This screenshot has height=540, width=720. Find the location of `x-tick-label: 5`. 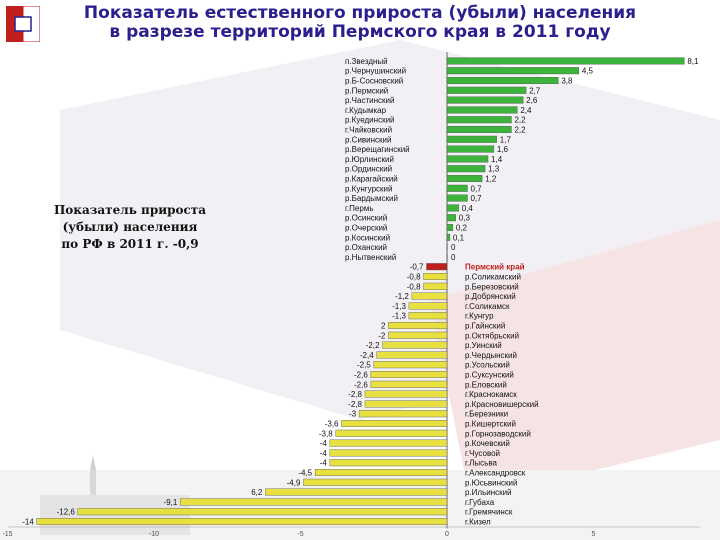

x-tick-label: 5 is located at coordinates (594, 534).